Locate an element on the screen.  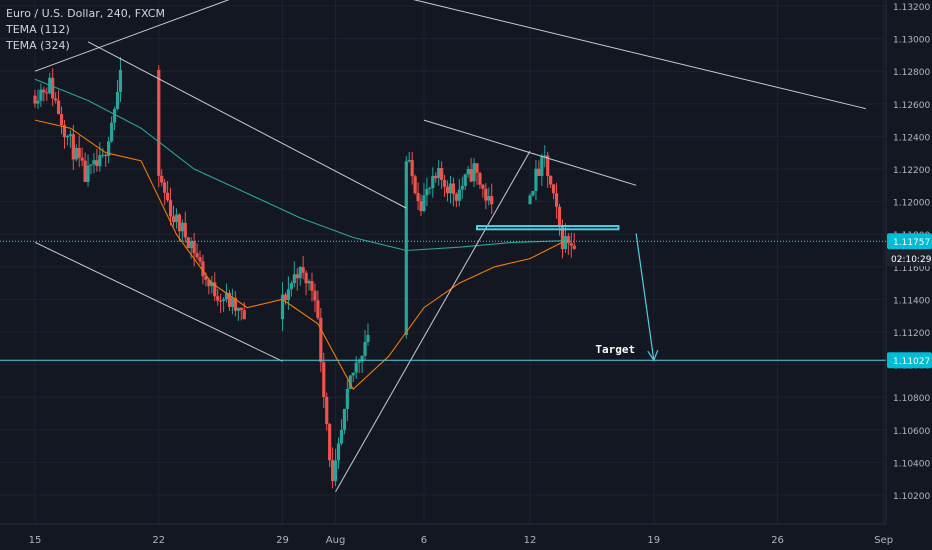
x-tick-label: Sep is located at coordinates (883, 540).